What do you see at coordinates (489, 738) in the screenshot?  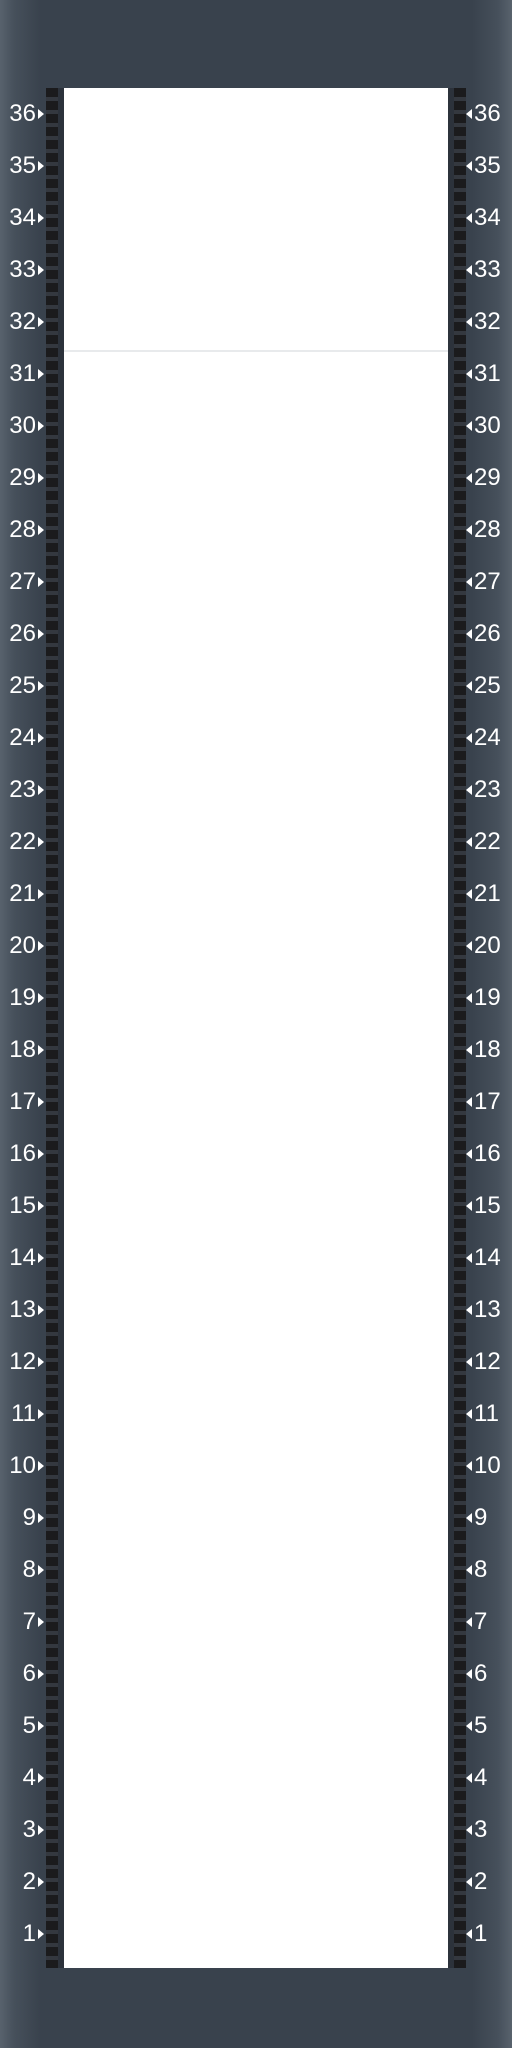 I see `unit-label-right: 24` at bounding box center [489, 738].